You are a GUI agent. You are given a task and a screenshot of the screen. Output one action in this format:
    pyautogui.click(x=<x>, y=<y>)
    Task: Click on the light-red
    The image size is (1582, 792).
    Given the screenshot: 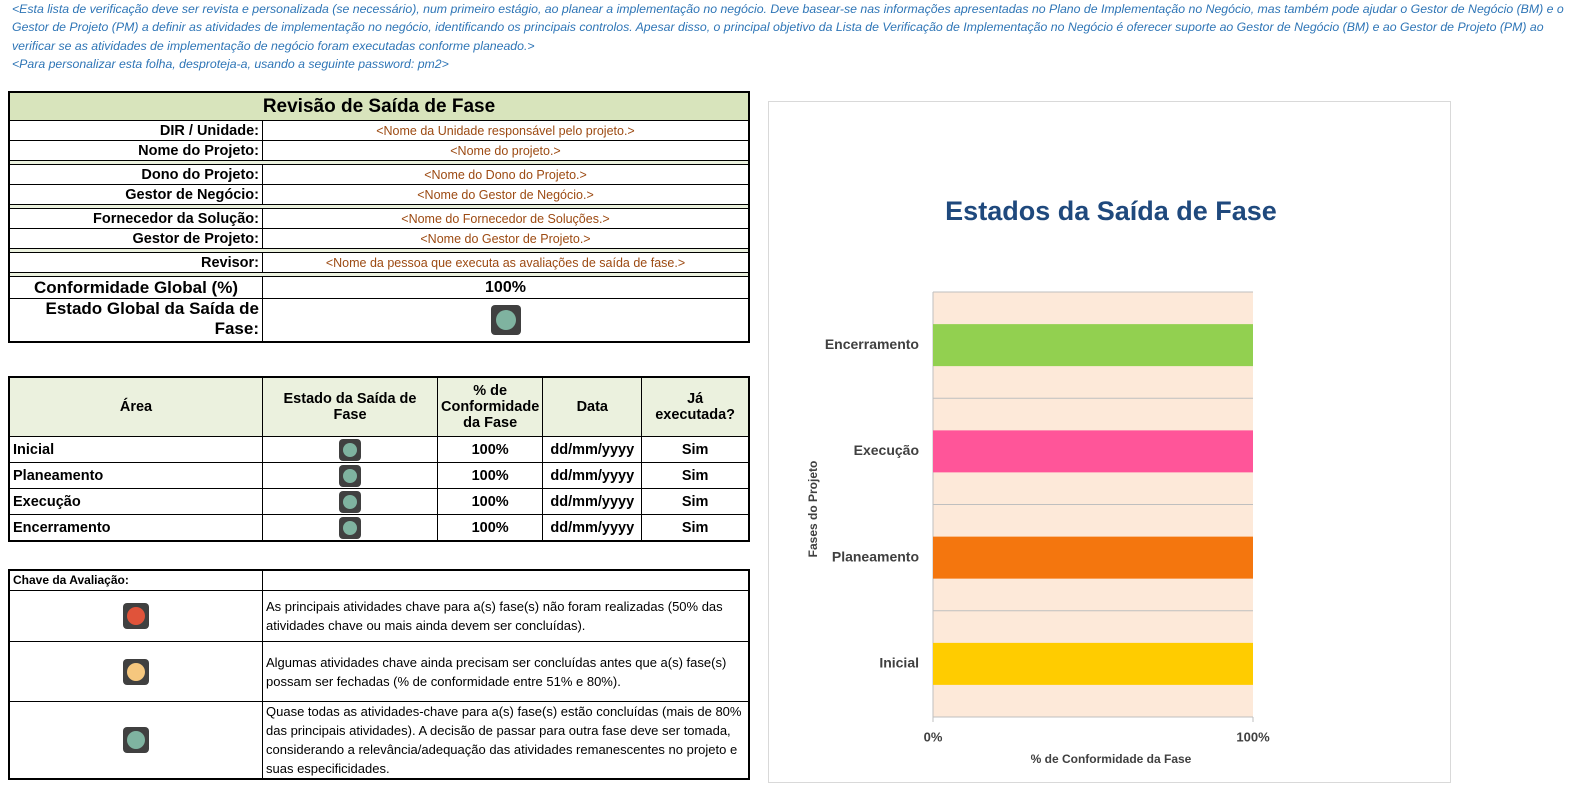 What is the action you would take?
    pyautogui.click(x=136, y=616)
    